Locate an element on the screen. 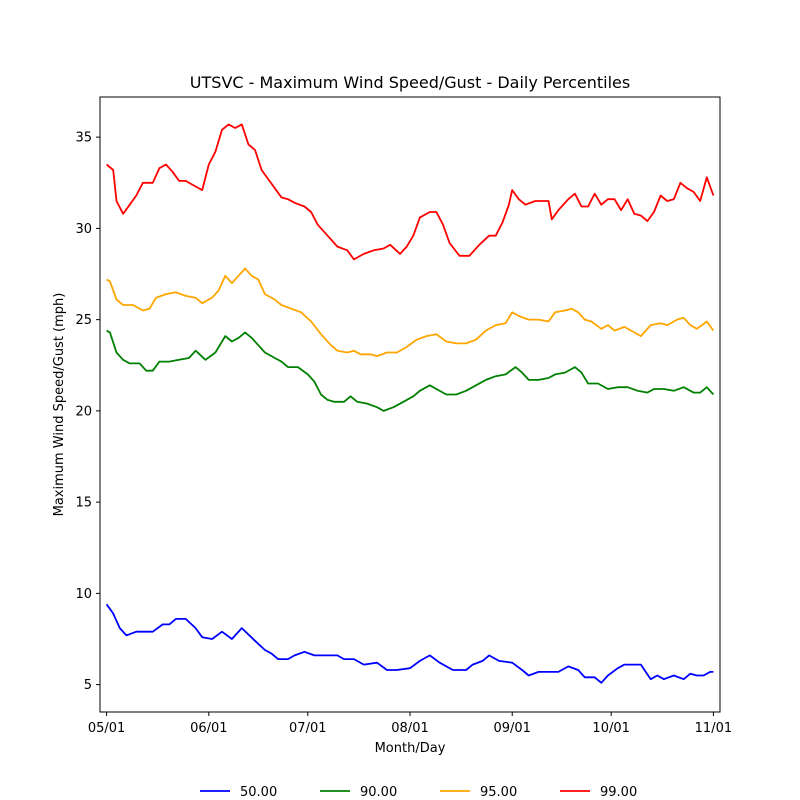  y-axis-label: Maximum Wind Speed/Gust (mph) is located at coordinates (59, 405).